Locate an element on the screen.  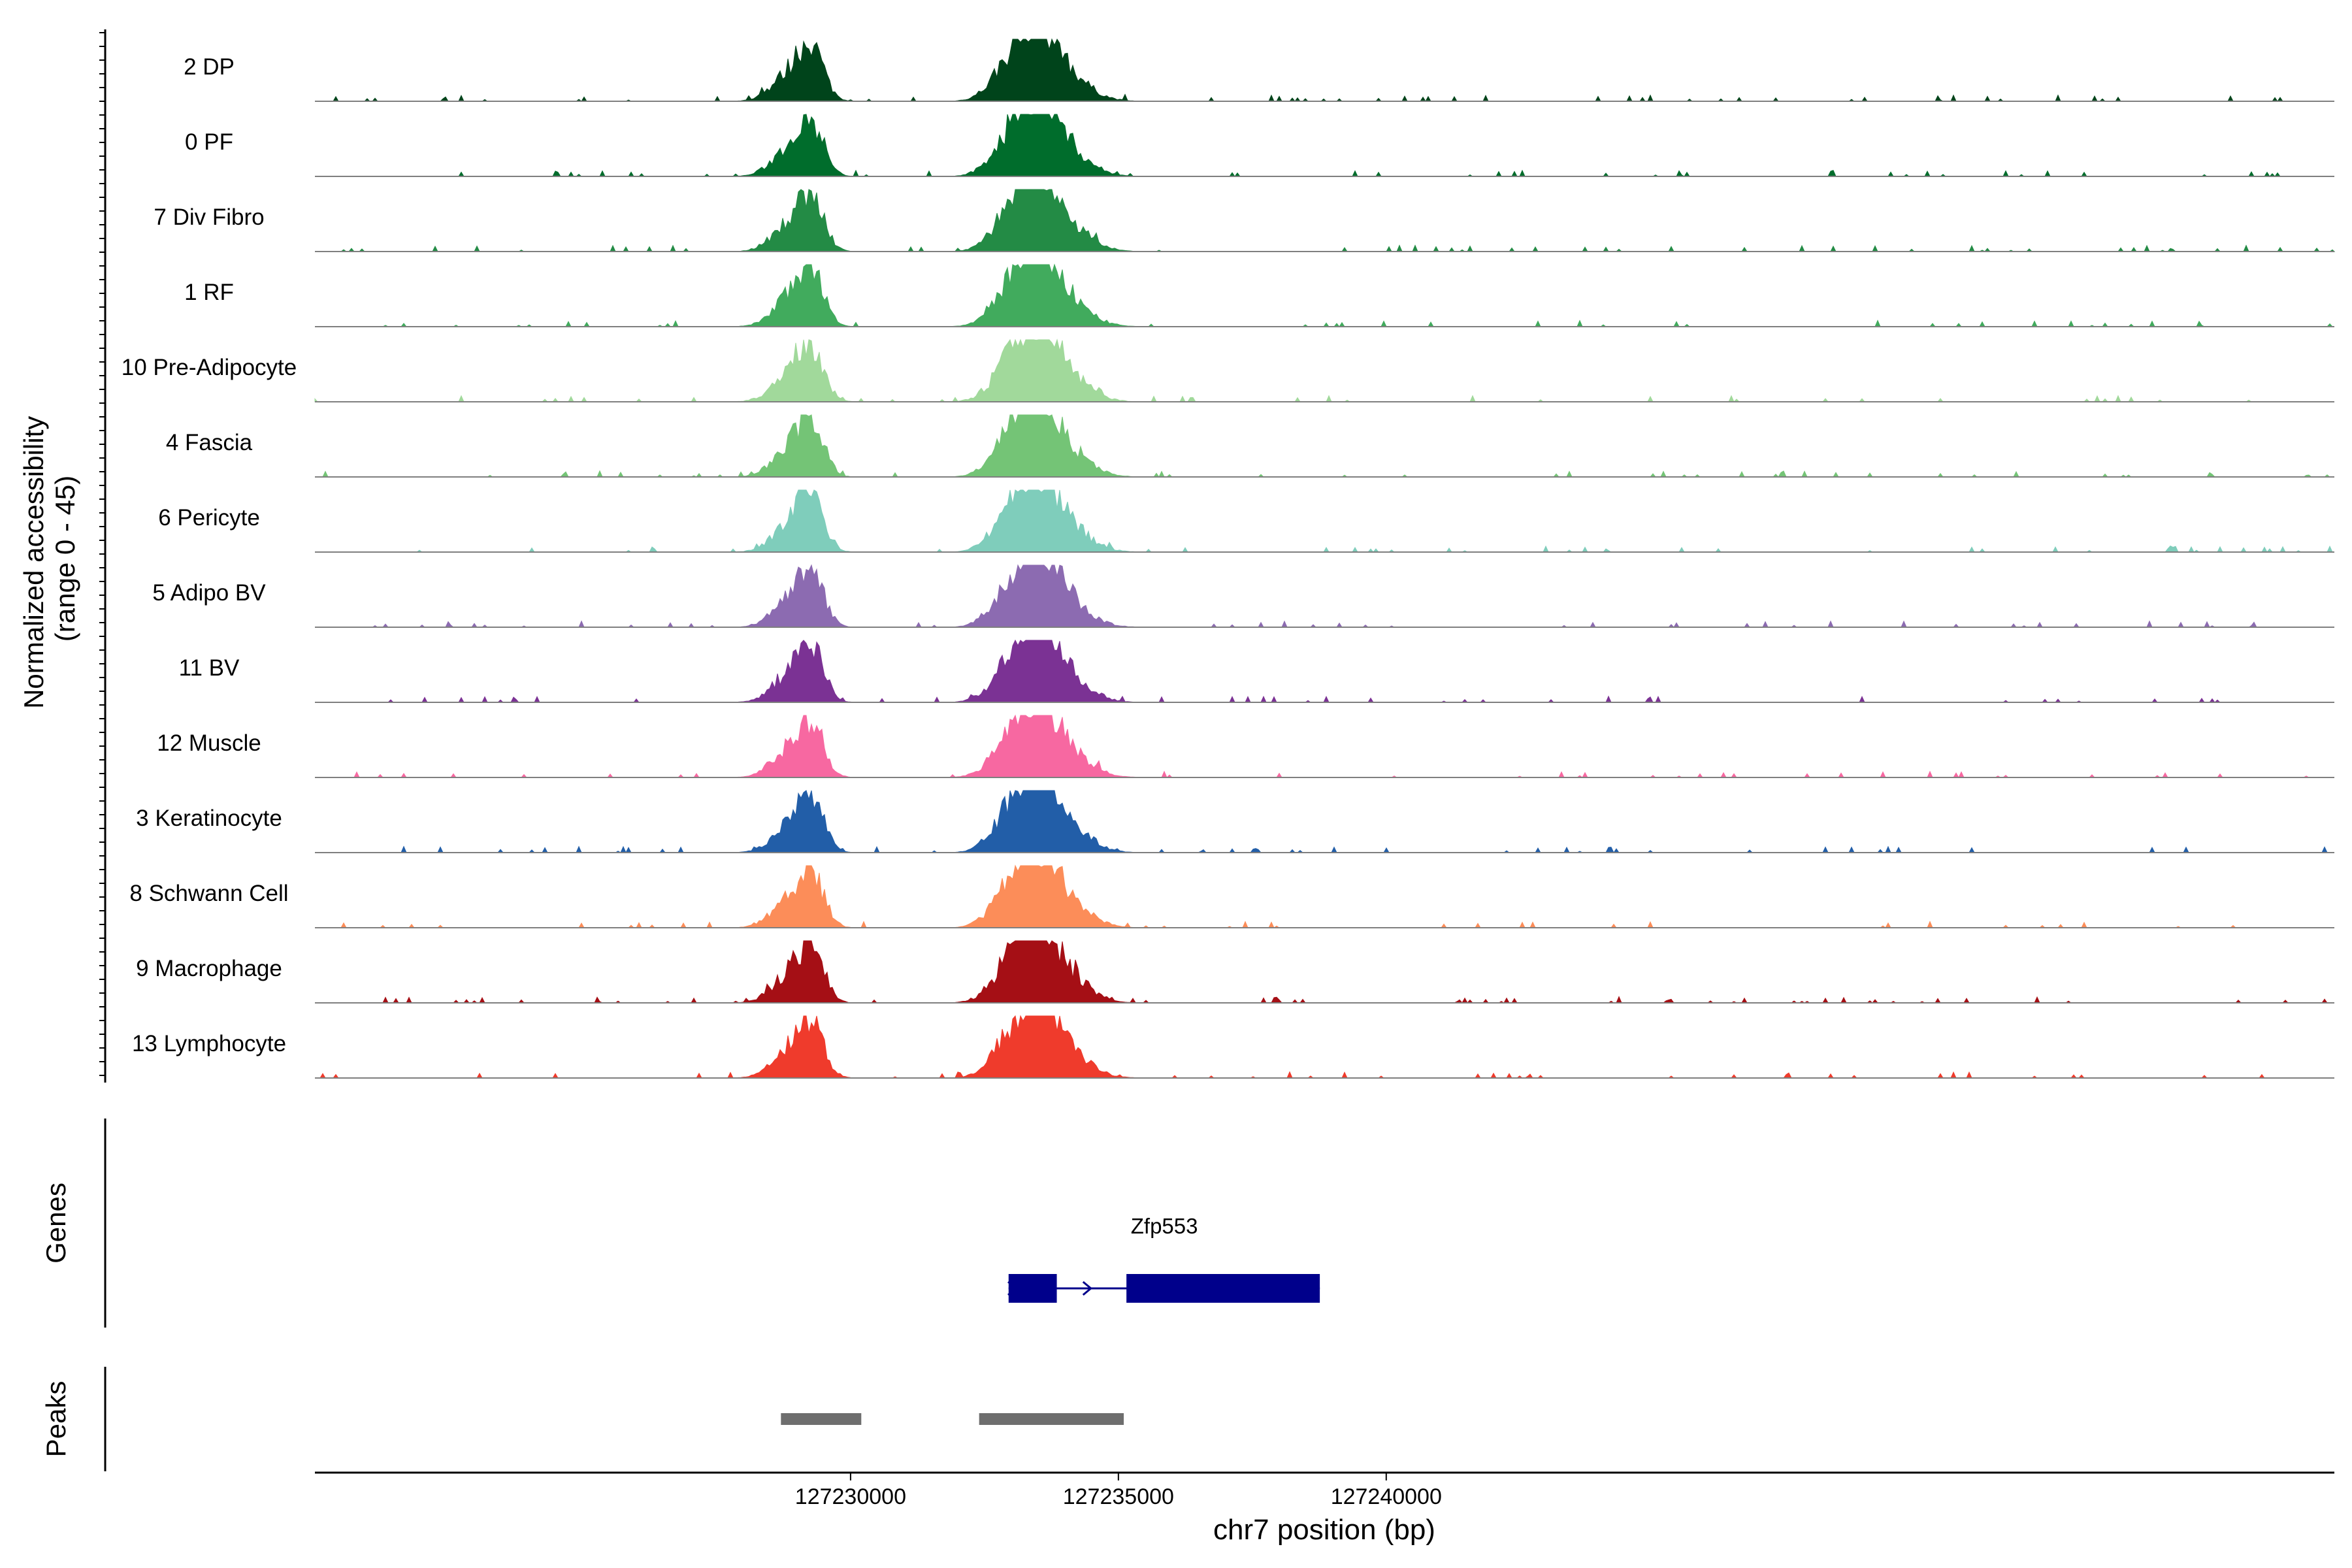
track: 11 BV is located at coordinates (1256, 671).